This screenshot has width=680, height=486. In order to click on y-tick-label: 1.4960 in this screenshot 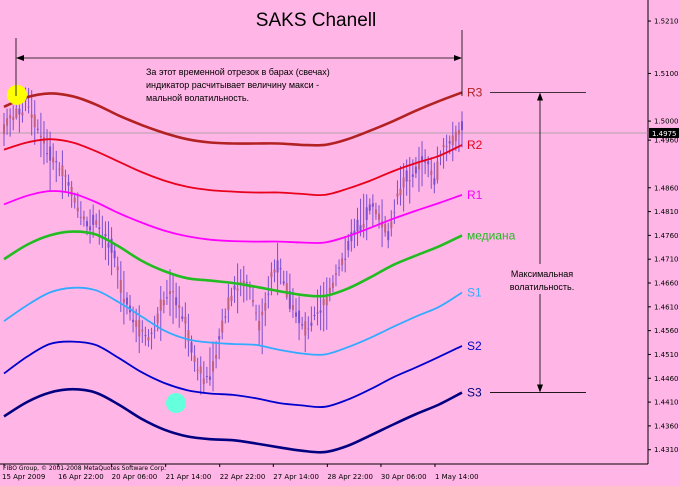, I will do `click(666, 141)`.